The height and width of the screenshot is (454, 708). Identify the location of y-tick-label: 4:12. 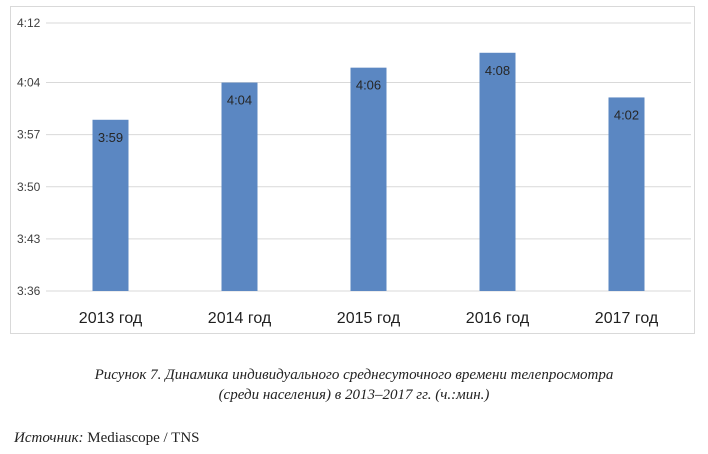
(29, 23).